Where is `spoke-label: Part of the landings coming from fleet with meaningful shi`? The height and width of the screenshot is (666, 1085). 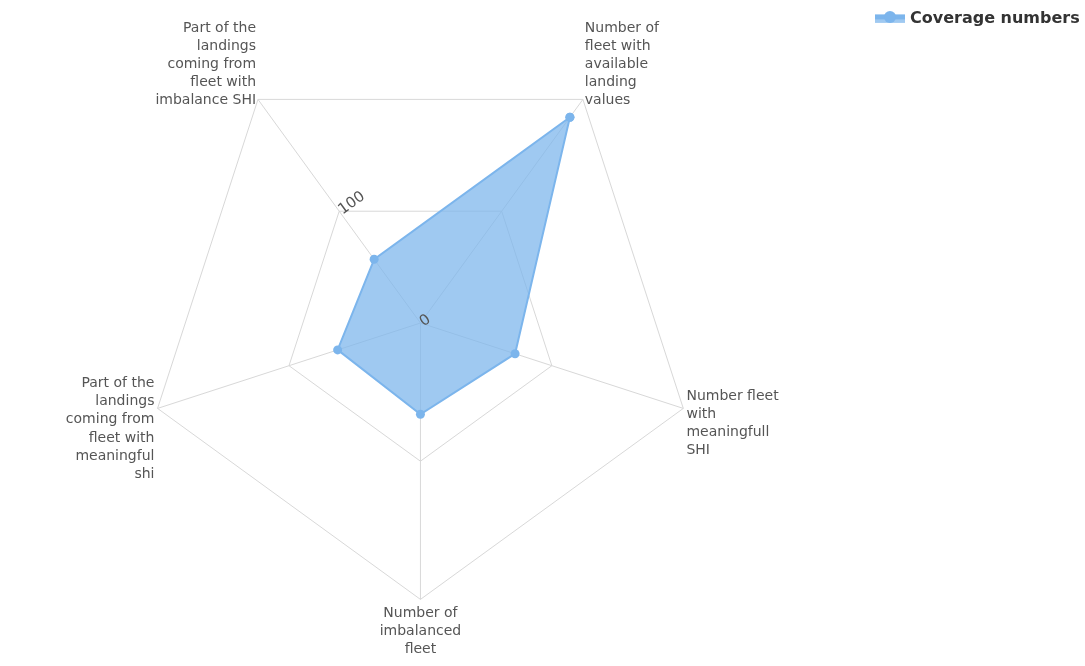
spoke-label: Part of the landings coming from fleet with meaningful shi is located at coordinates (110, 427).